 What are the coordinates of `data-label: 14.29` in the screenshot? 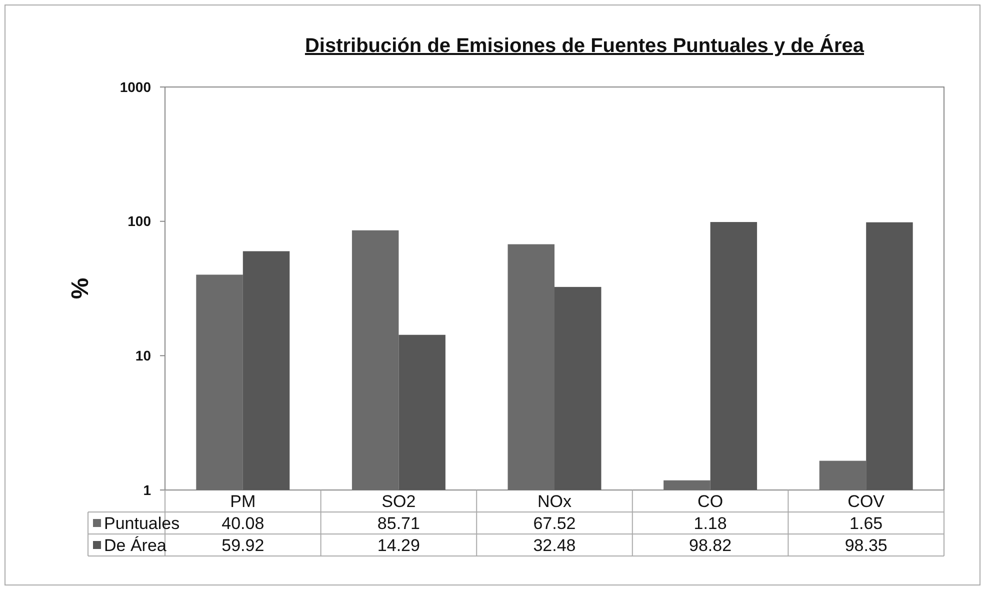 It's located at (398, 545).